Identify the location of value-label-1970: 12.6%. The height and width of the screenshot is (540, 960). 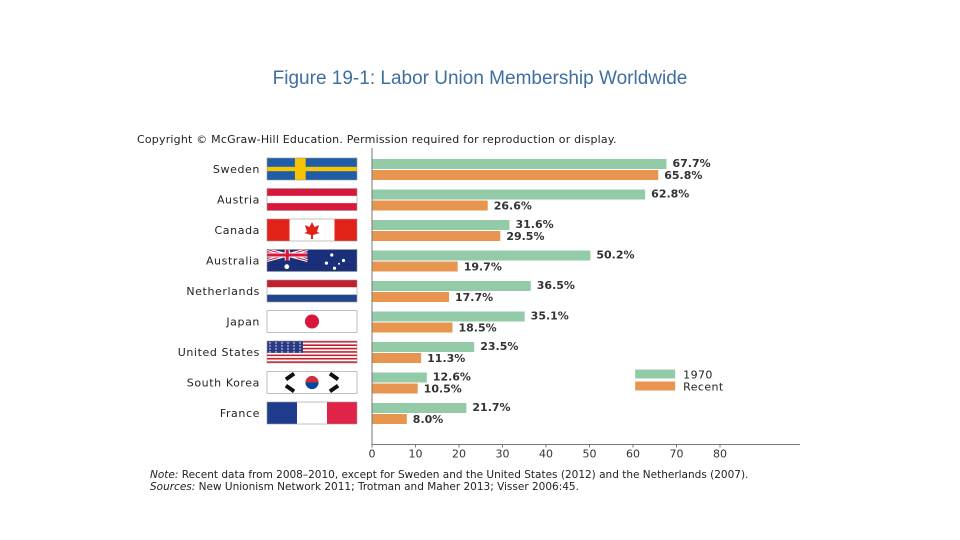
(452, 377).